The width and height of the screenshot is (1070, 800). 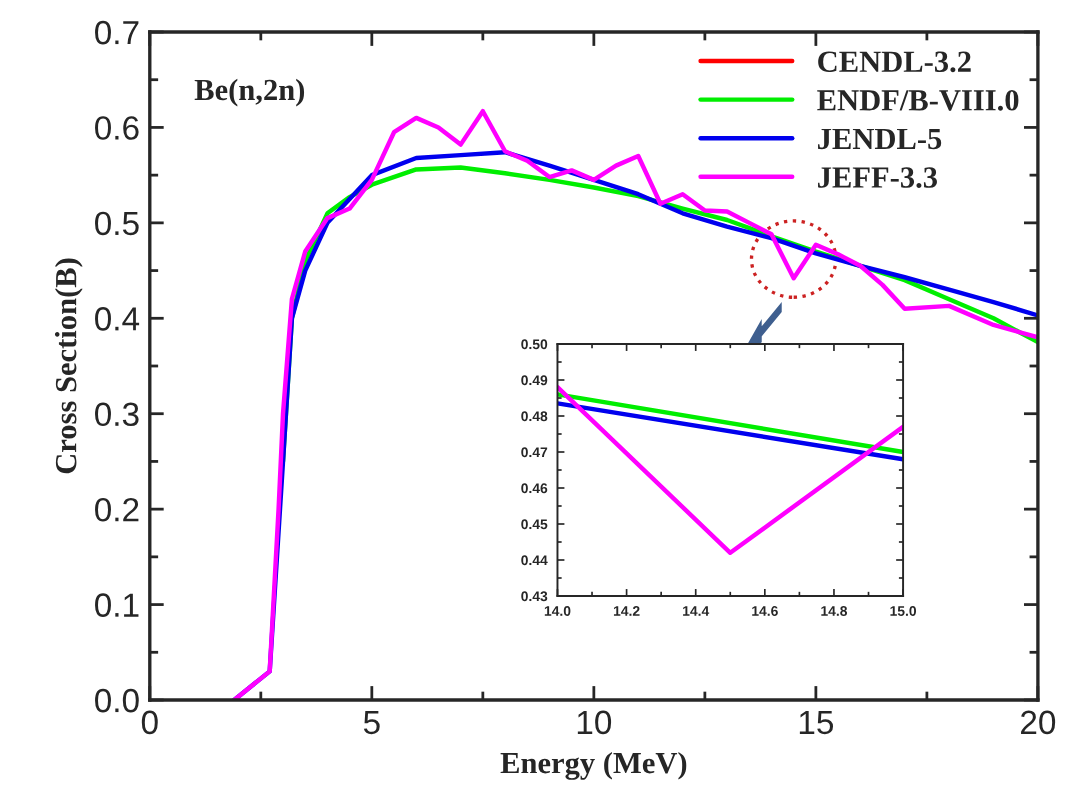 What do you see at coordinates (894, 62) in the screenshot?
I see `legend-label: CENDL-3.2` at bounding box center [894, 62].